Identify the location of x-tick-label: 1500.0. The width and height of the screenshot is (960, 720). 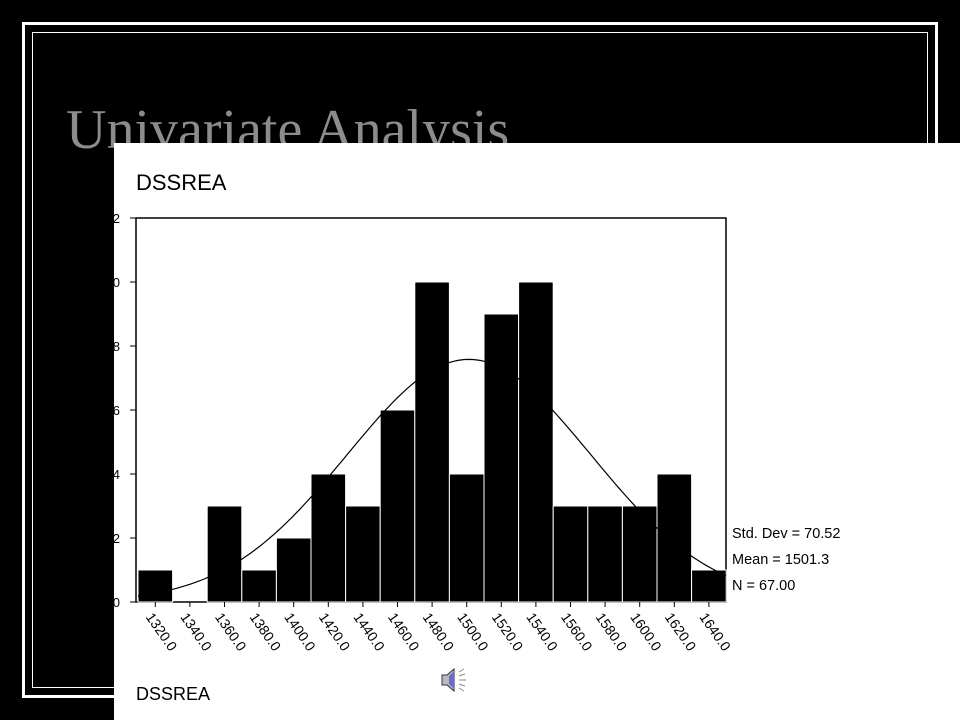
(473, 632).